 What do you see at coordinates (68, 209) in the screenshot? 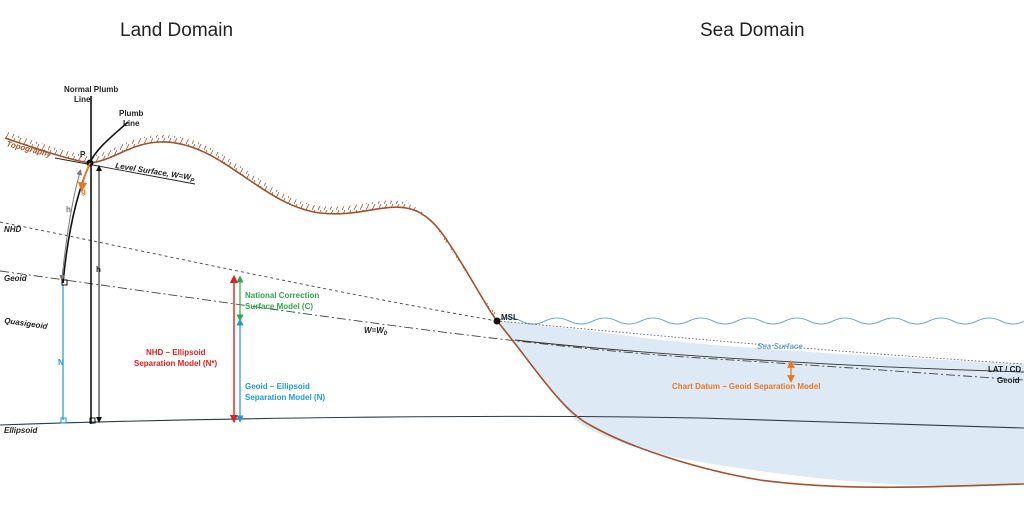
I see `h-gray-label: h` at bounding box center [68, 209].